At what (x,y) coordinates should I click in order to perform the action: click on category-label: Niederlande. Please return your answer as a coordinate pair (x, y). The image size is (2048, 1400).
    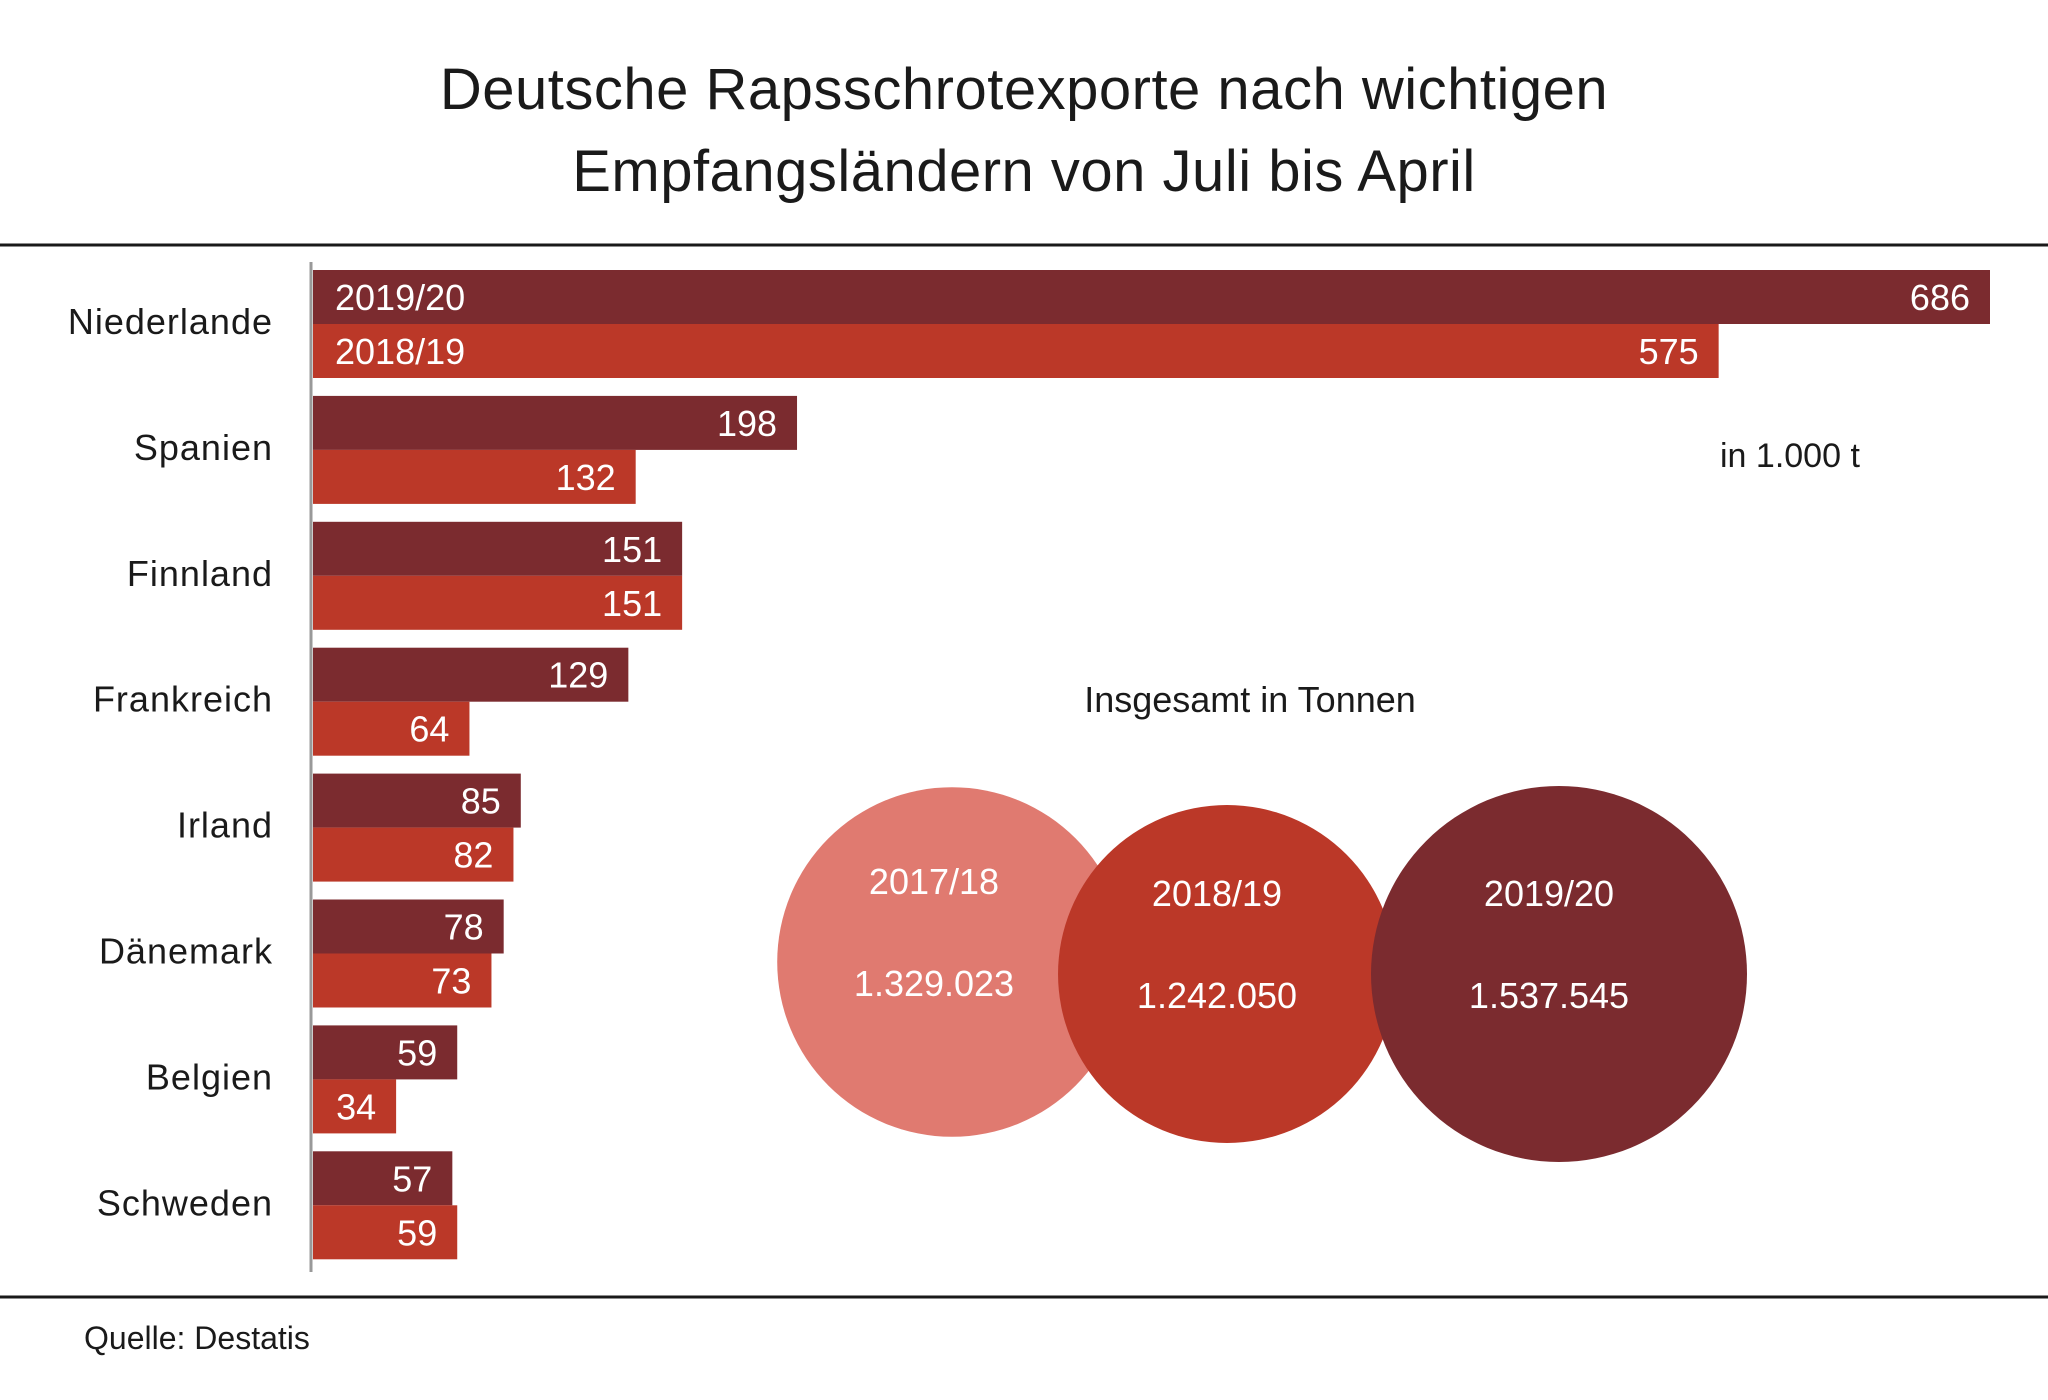
    Looking at the image, I should click on (170, 321).